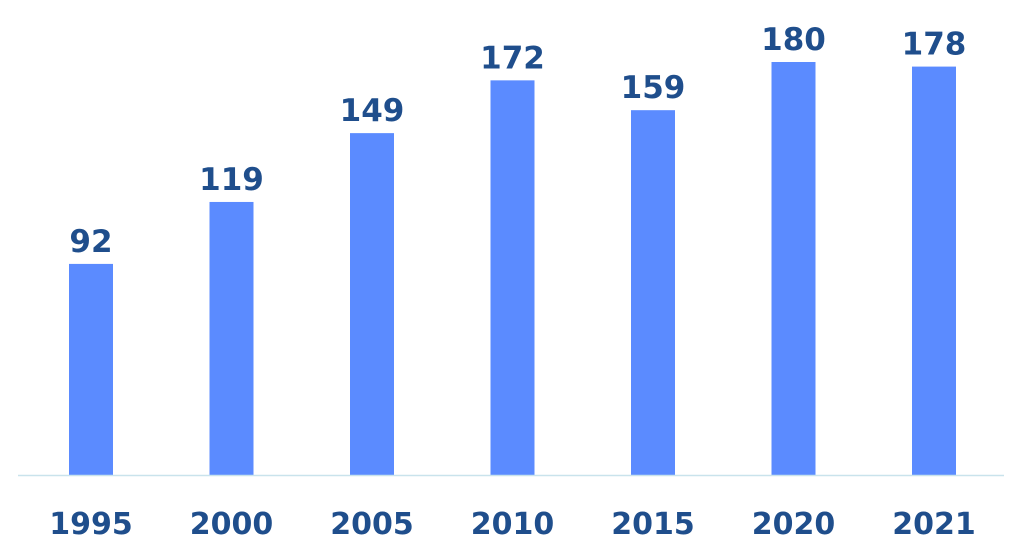 The width and height of the screenshot is (1024, 553). I want to click on x-tick-label-2005: 2005, so click(372, 524).